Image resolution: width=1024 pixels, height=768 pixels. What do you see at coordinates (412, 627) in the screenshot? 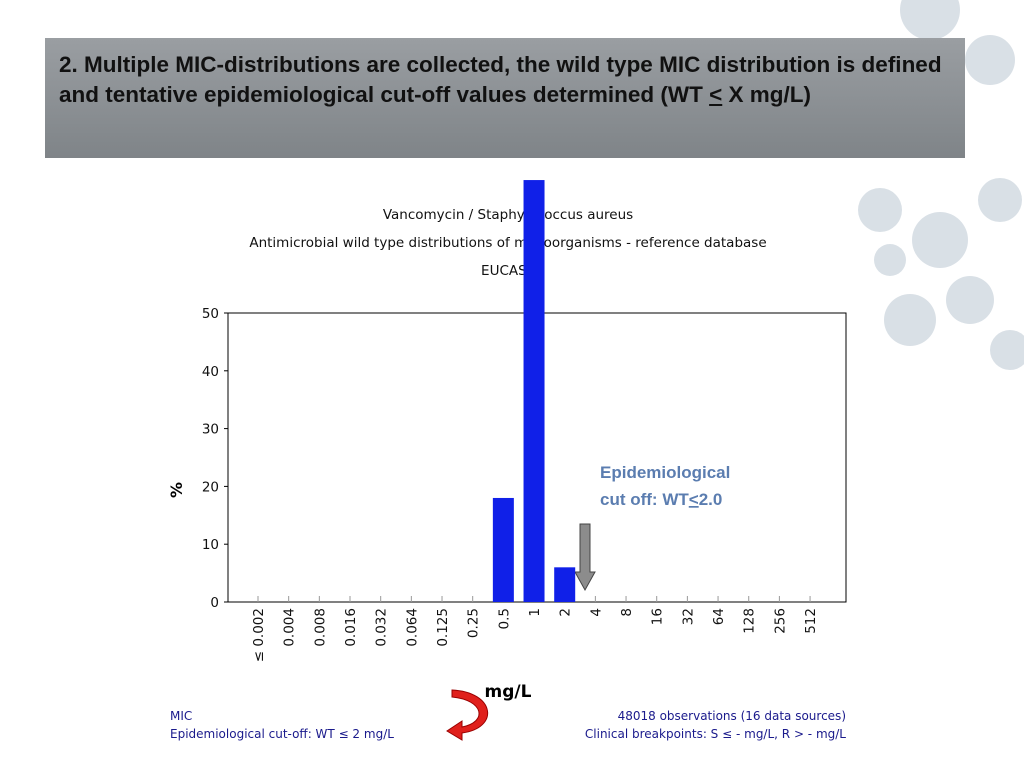
I see `x-tick-label: 0.064` at bounding box center [412, 627].